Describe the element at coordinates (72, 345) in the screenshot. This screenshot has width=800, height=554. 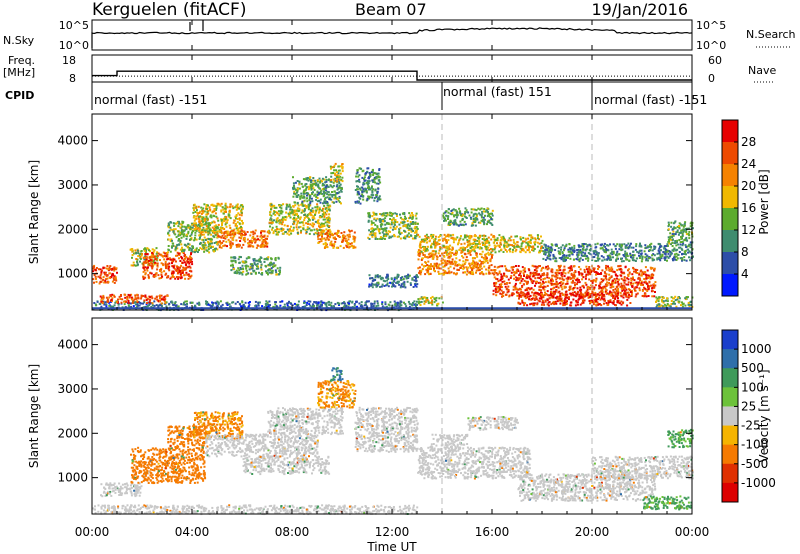
I see `velocity-ytick-label: 4000` at that location.